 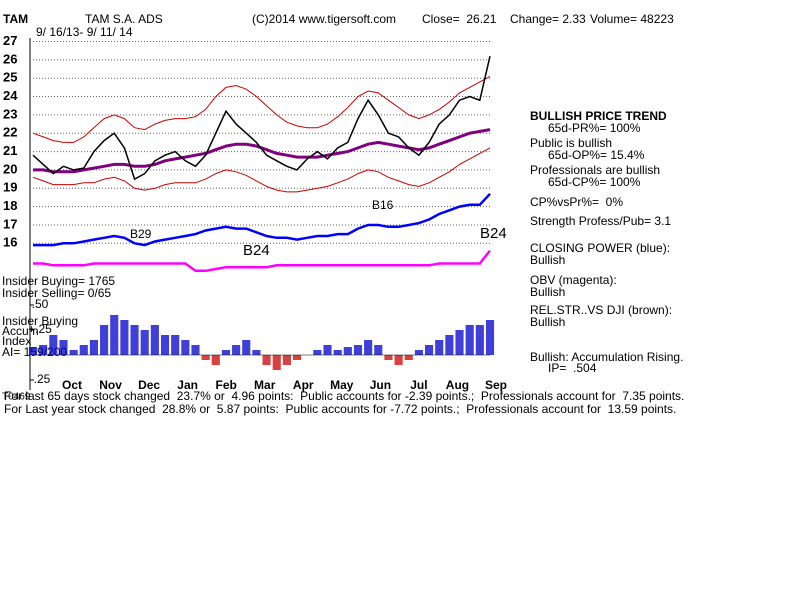 What do you see at coordinates (187, 385) in the screenshot?
I see `x-tick-label: Jan` at bounding box center [187, 385].